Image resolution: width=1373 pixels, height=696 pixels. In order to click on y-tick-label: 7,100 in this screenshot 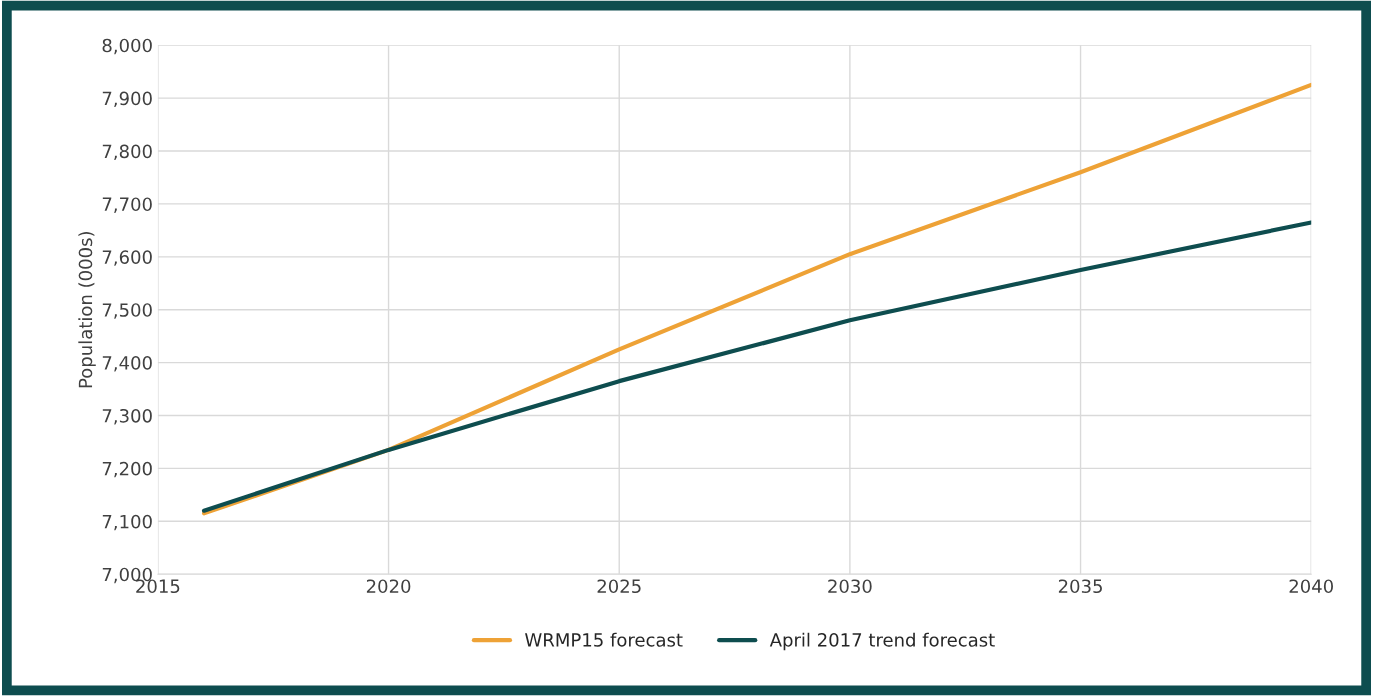, I will do `click(127, 522)`.